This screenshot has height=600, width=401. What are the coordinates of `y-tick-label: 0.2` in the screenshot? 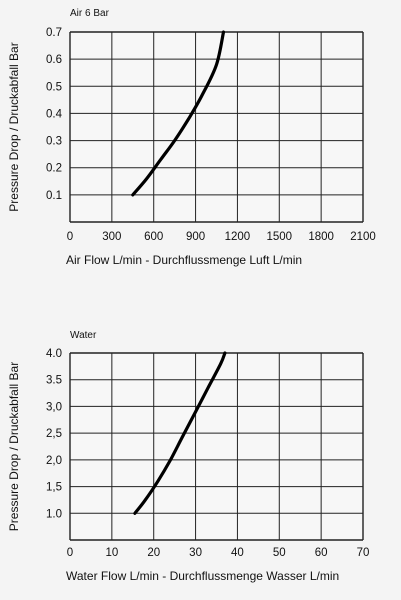 It's located at (54, 169).